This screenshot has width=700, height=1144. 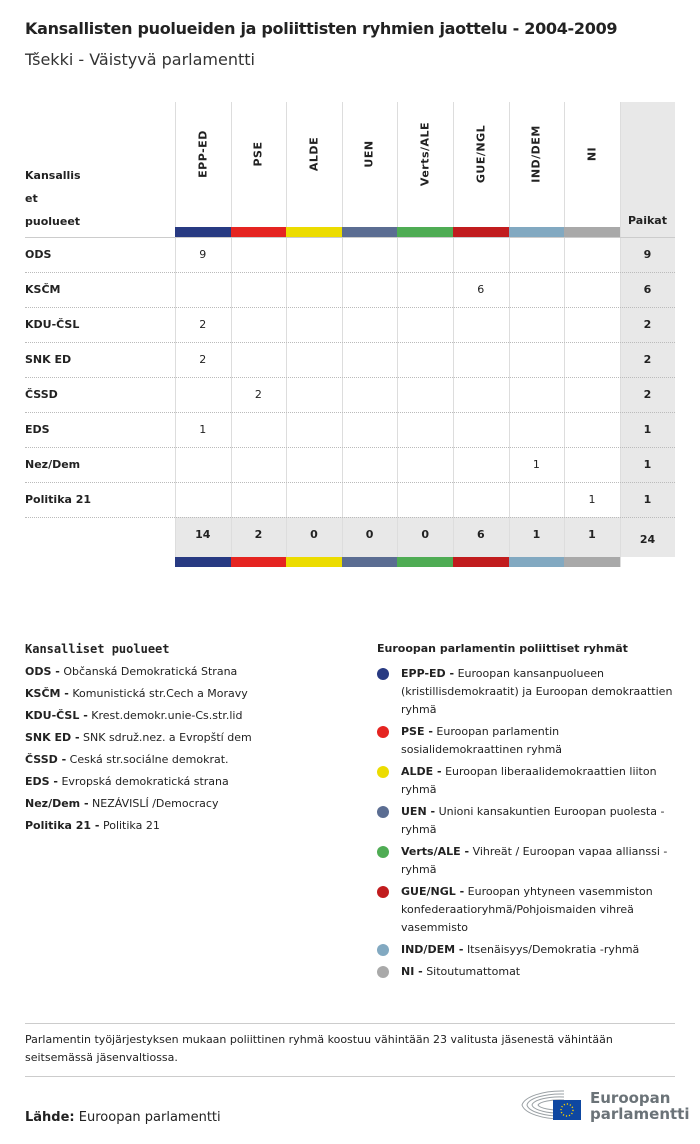 I want to click on group-total: 1, so click(x=592, y=534).